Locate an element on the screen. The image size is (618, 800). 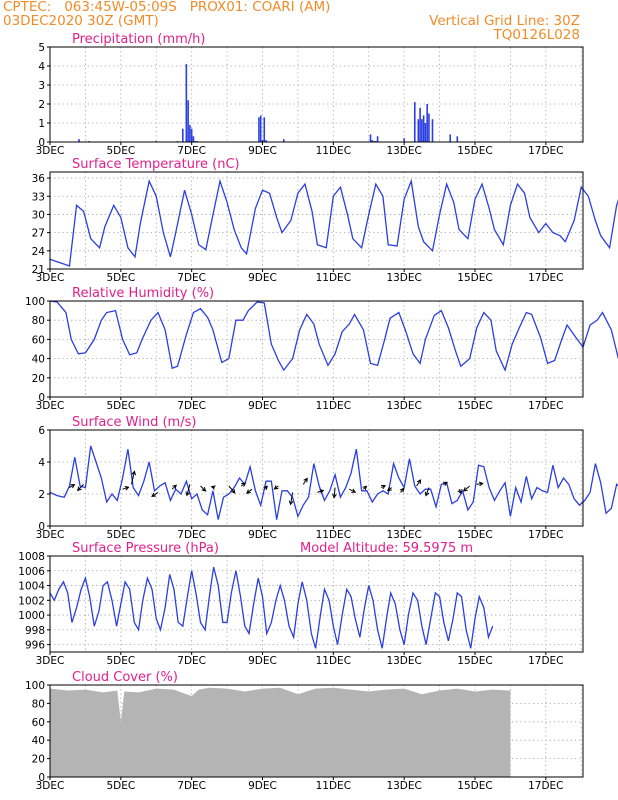
wind-grid is located at coordinates (316, 478).